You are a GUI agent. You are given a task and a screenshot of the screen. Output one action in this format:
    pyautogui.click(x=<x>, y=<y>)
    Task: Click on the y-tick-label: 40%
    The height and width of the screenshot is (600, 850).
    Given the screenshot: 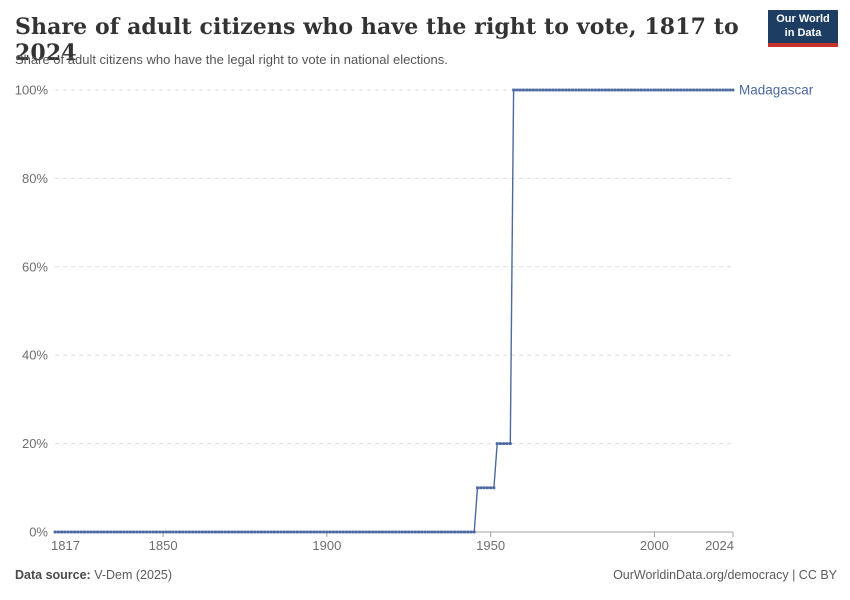 What is the action you would take?
    pyautogui.click(x=35, y=355)
    